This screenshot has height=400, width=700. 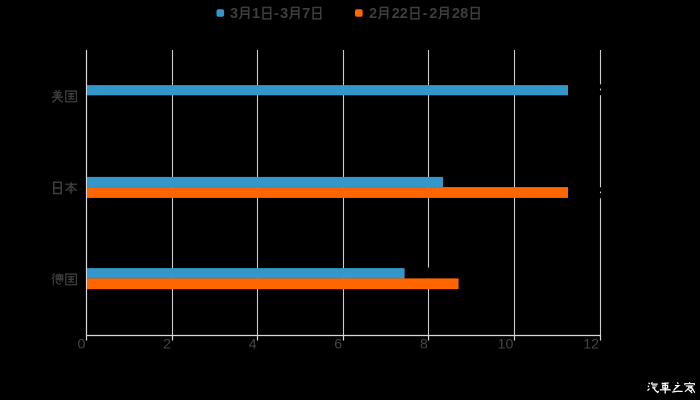 What do you see at coordinates (474, 284) in the screenshot?
I see `svg-text: 8.7` at bounding box center [474, 284].